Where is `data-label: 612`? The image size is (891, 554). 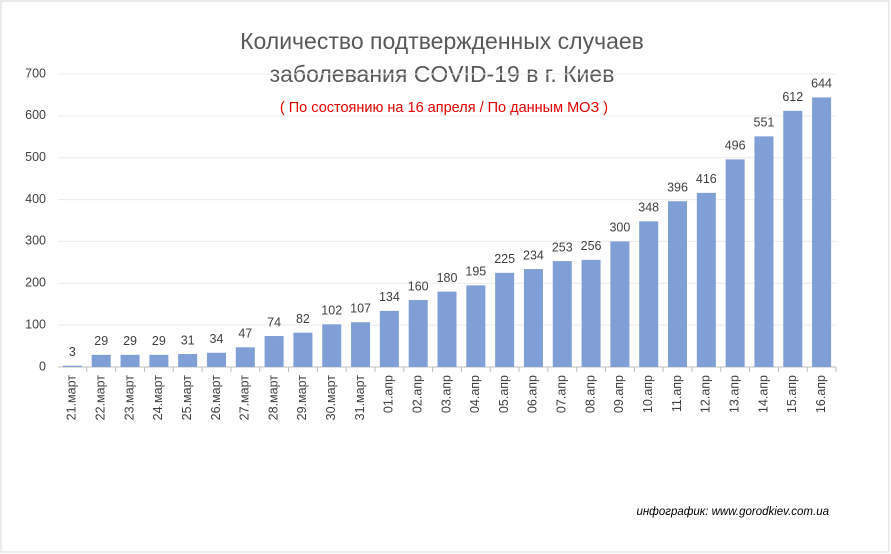
data-label: 612 is located at coordinates (792, 97).